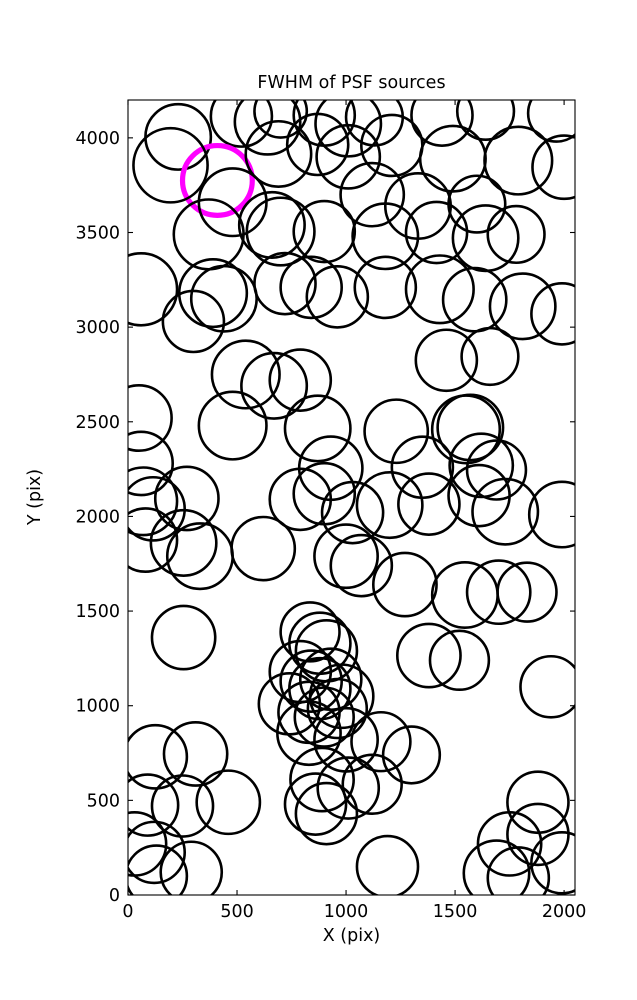  What do you see at coordinates (114, 896) in the screenshot?
I see `y-tick-label: 0` at bounding box center [114, 896].